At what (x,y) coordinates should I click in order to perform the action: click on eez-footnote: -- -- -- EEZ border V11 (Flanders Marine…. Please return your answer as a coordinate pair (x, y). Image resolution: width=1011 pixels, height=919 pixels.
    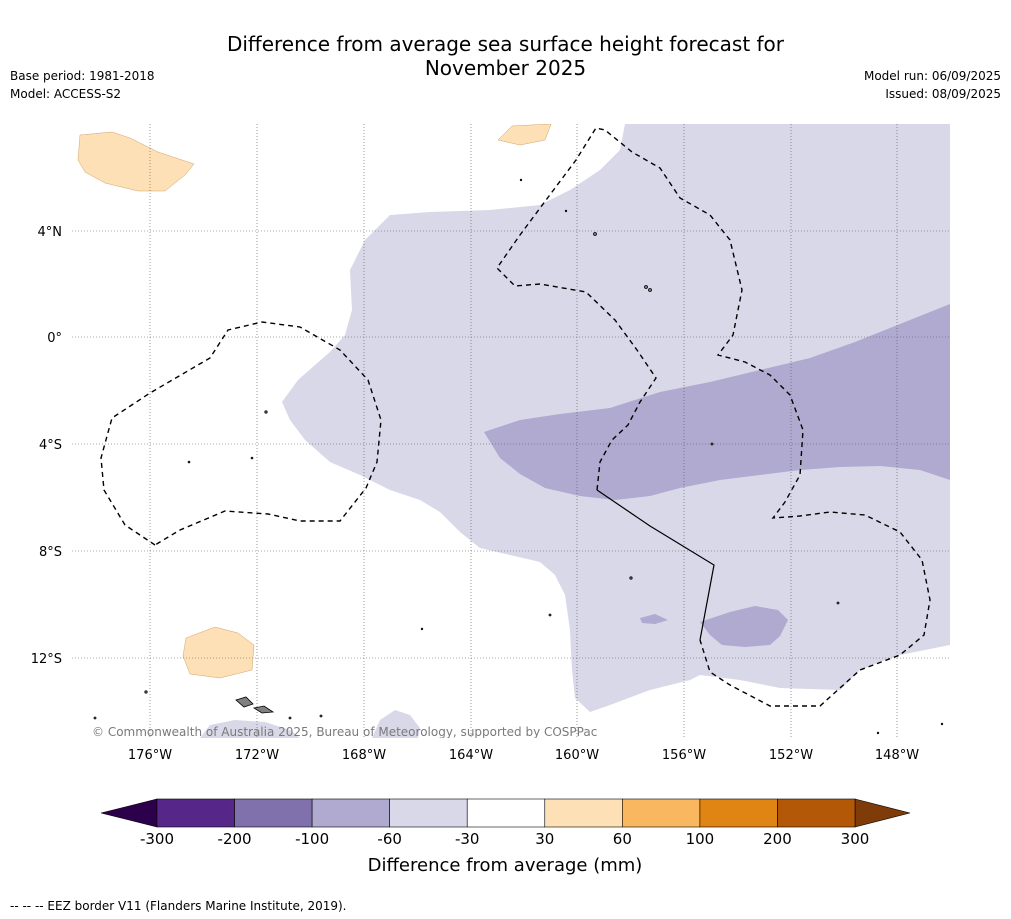
    Looking at the image, I should click on (178, 906).